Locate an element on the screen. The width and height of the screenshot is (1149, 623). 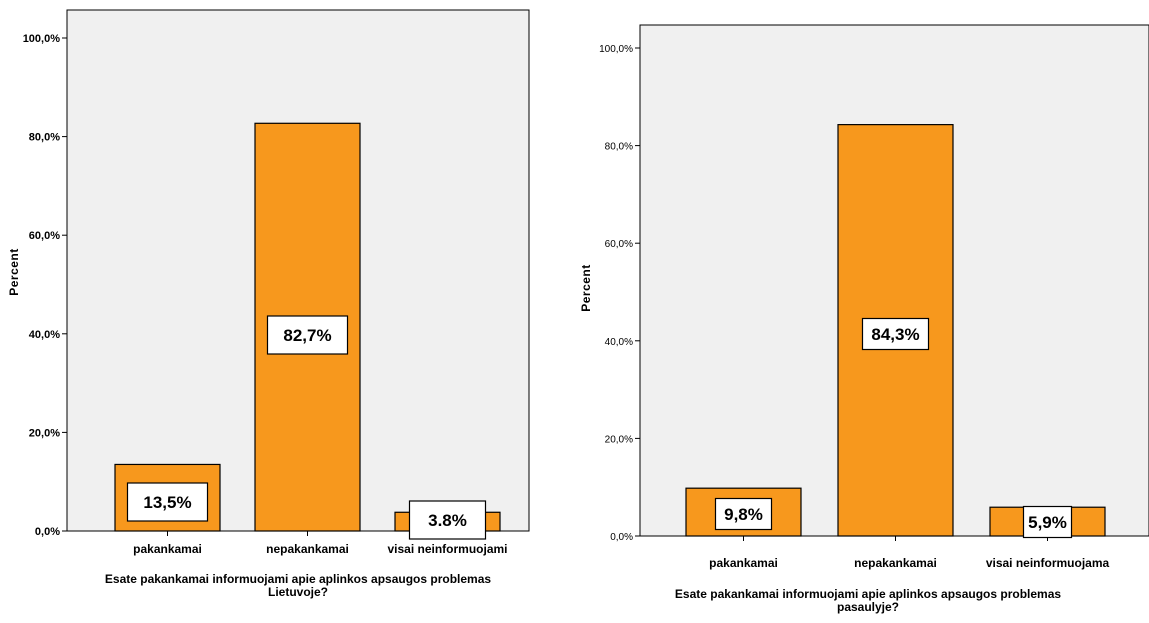
data-label: 82,7% is located at coordinates (307, 335).